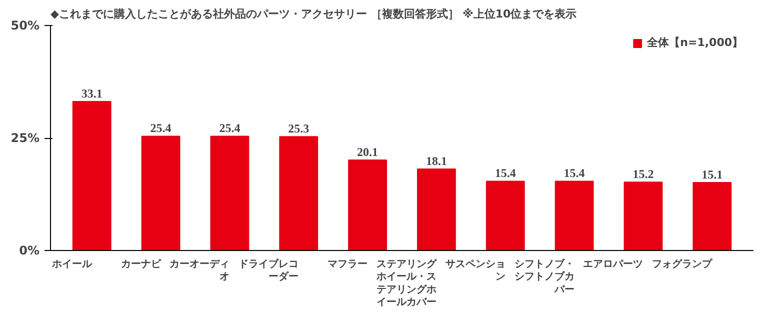 This screenshot has height=336, width=768. What do you see at coordinates (406, 283) in the screenshot?
I see `x-tick-label: ステアリングホイール・ステアリングホイールカバー` at bounding box center [406, 283].